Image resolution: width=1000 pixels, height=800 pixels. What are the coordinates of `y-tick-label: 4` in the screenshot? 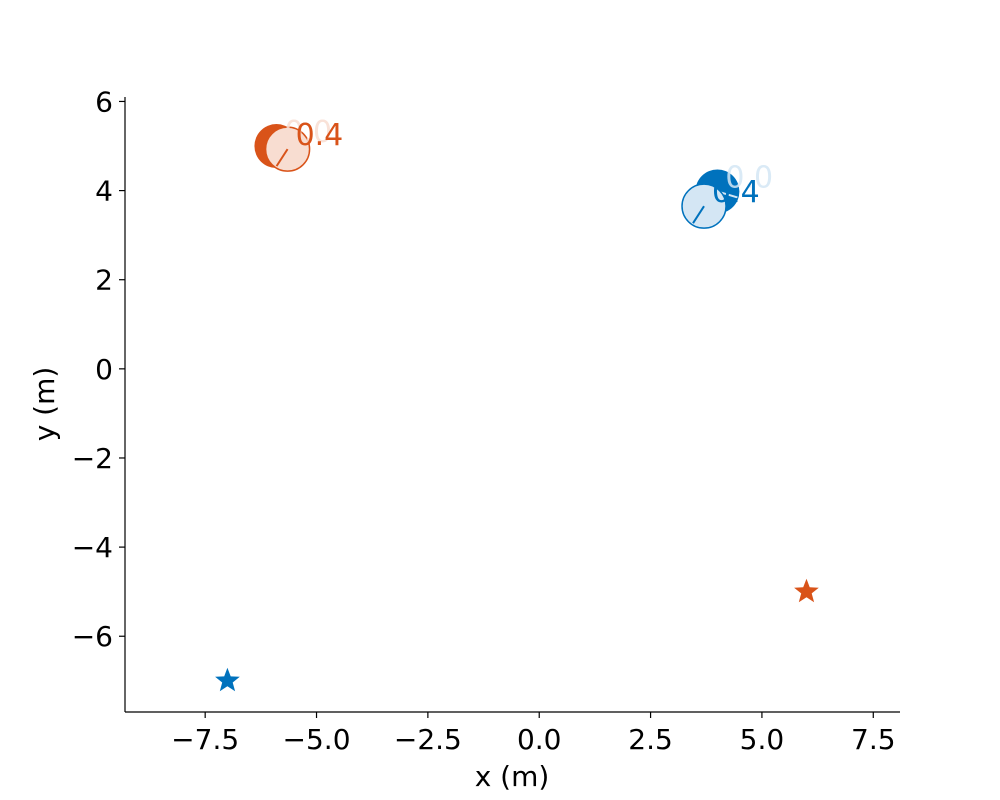 It's located at (104, 191).